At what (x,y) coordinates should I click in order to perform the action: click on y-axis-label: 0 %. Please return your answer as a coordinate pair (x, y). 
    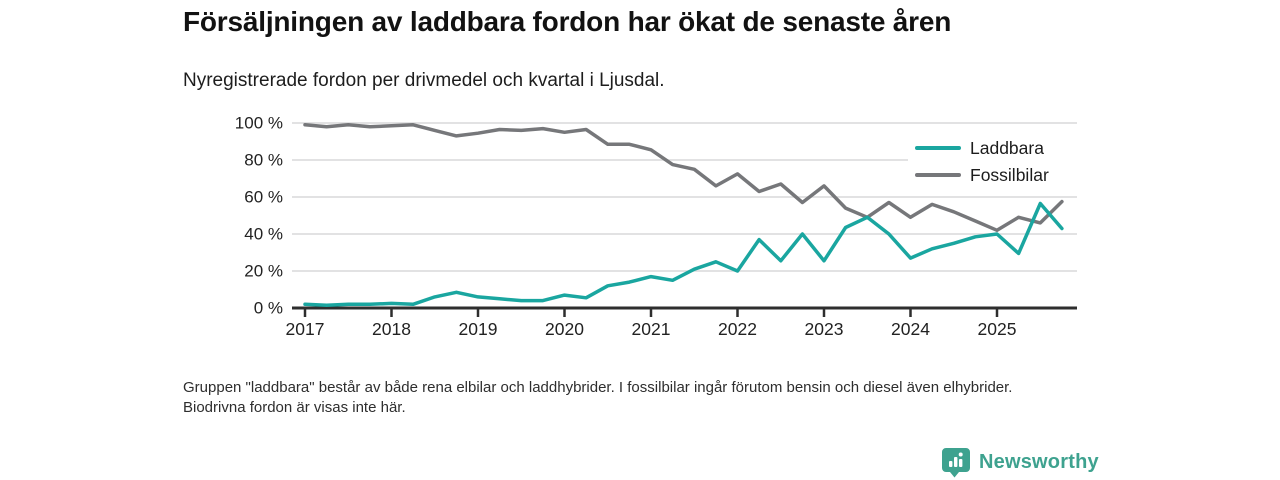
    Looking at the image, I should click on (268, 308).